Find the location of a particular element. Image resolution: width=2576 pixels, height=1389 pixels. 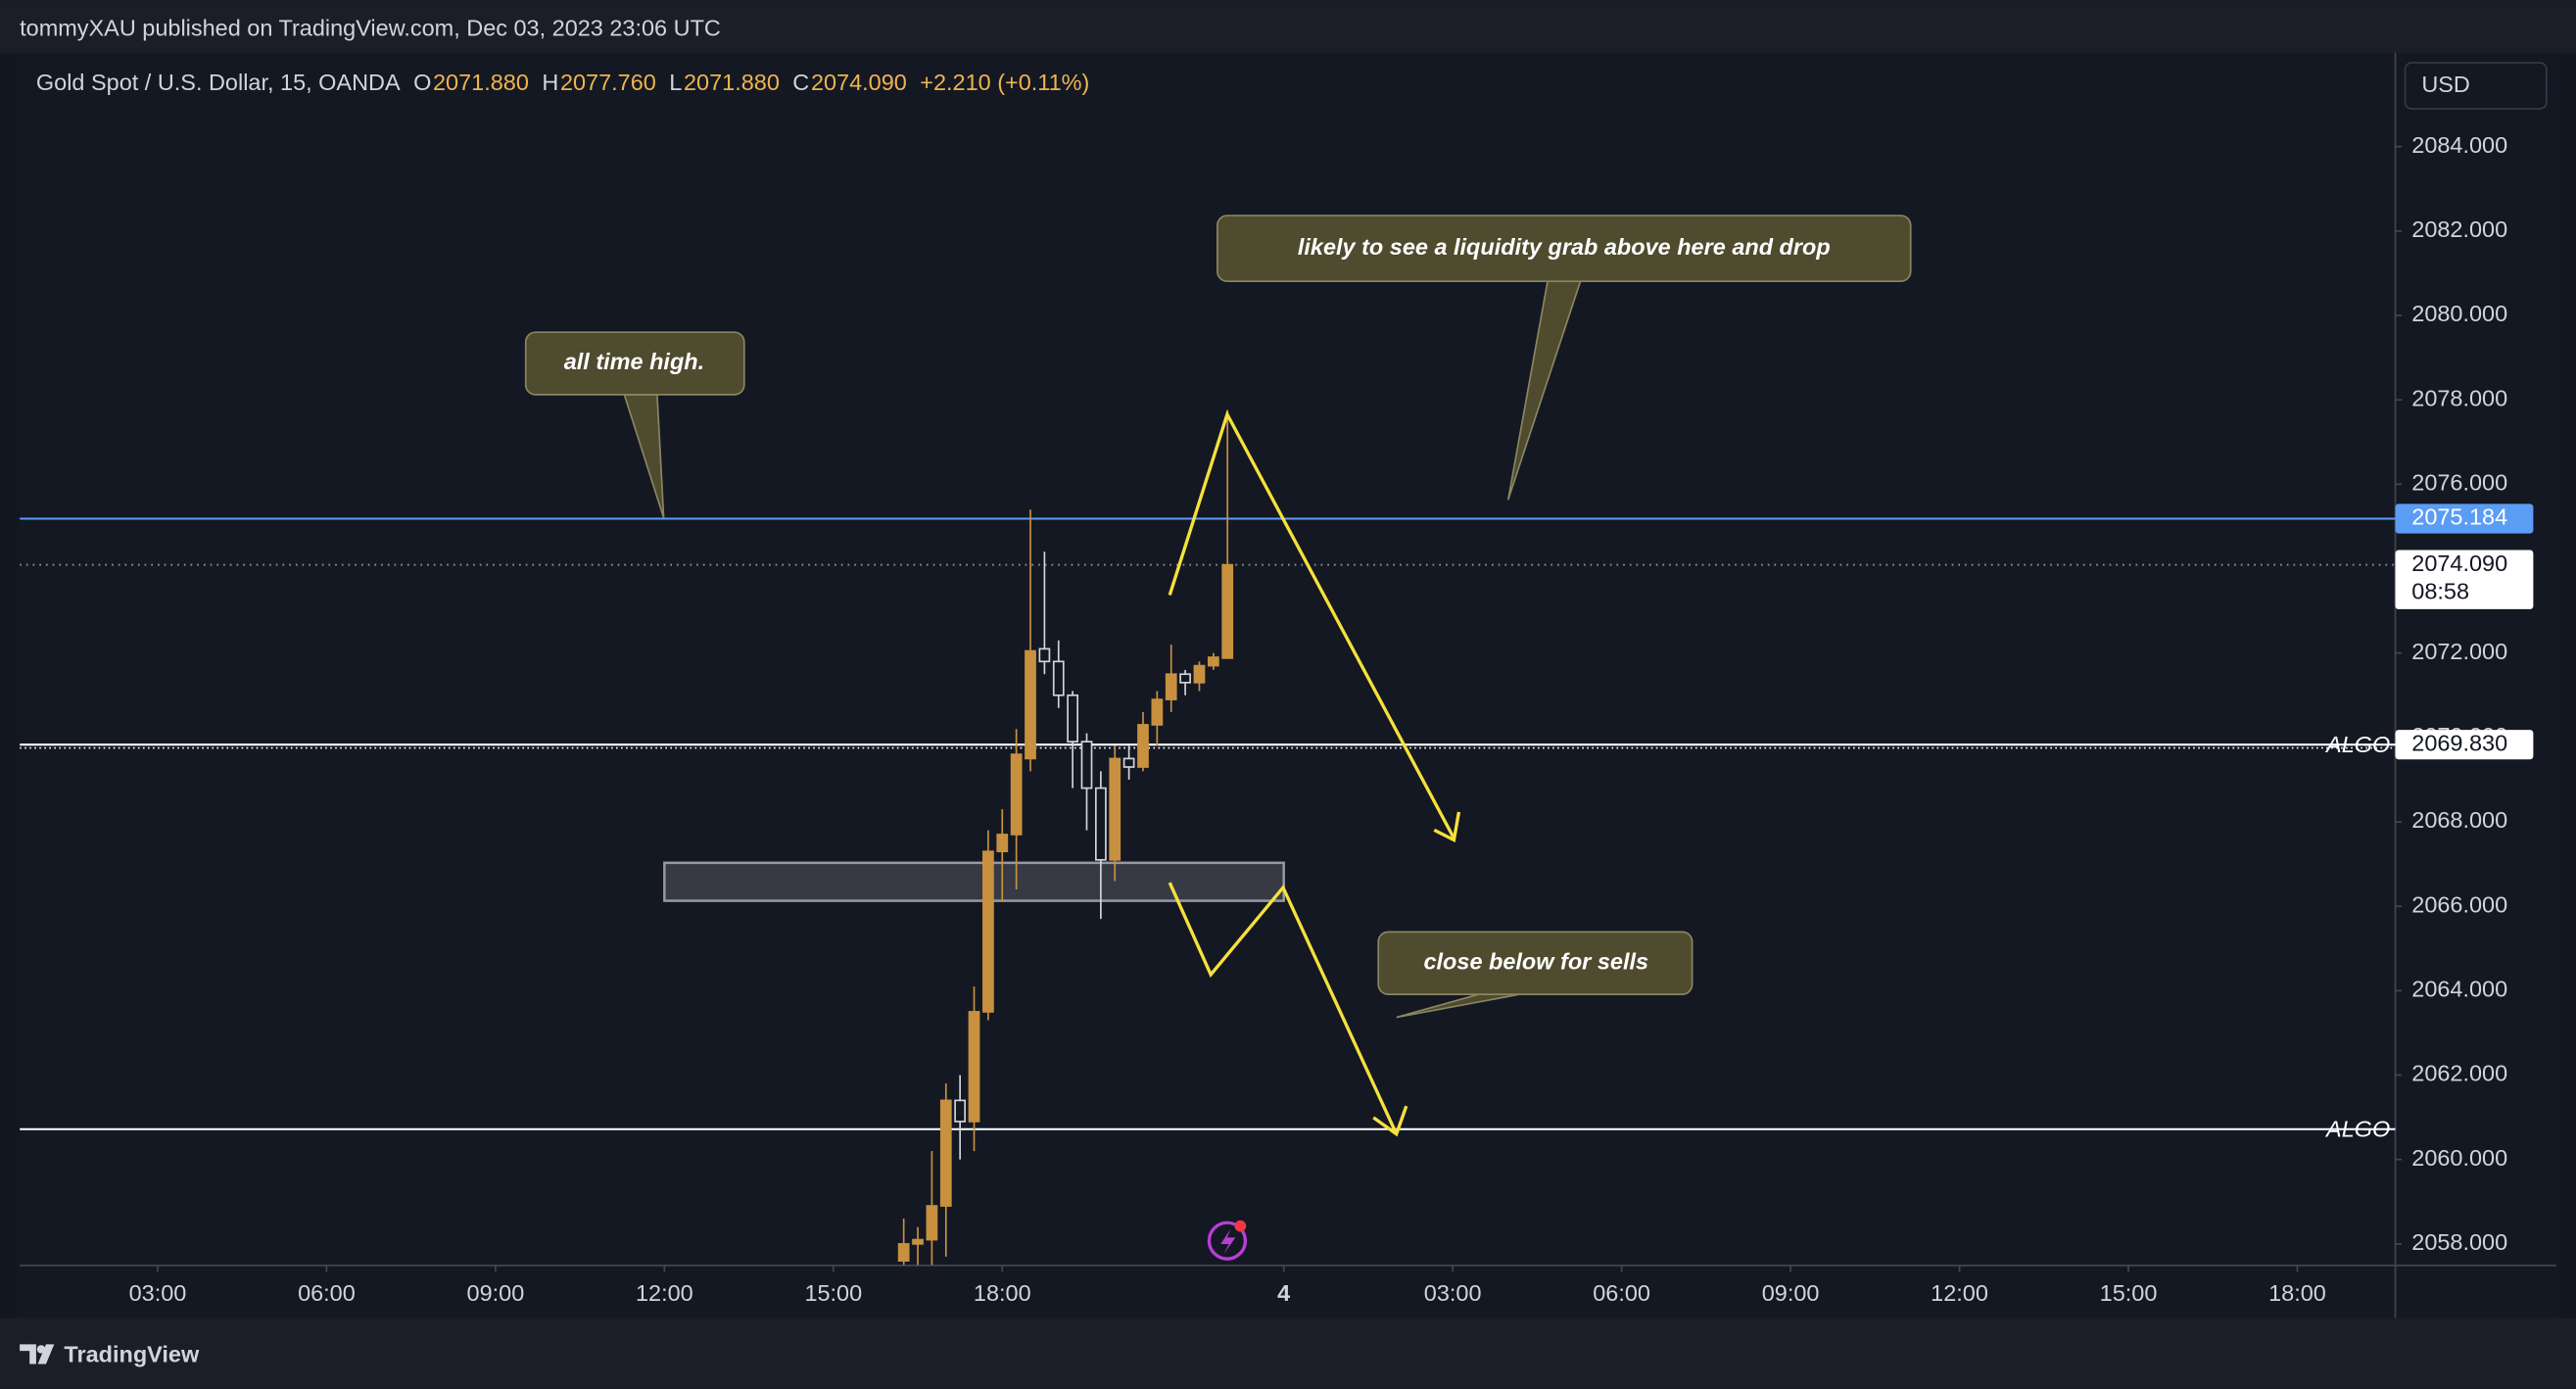

callout-text: all time high. is located at coordinates (634, 361).